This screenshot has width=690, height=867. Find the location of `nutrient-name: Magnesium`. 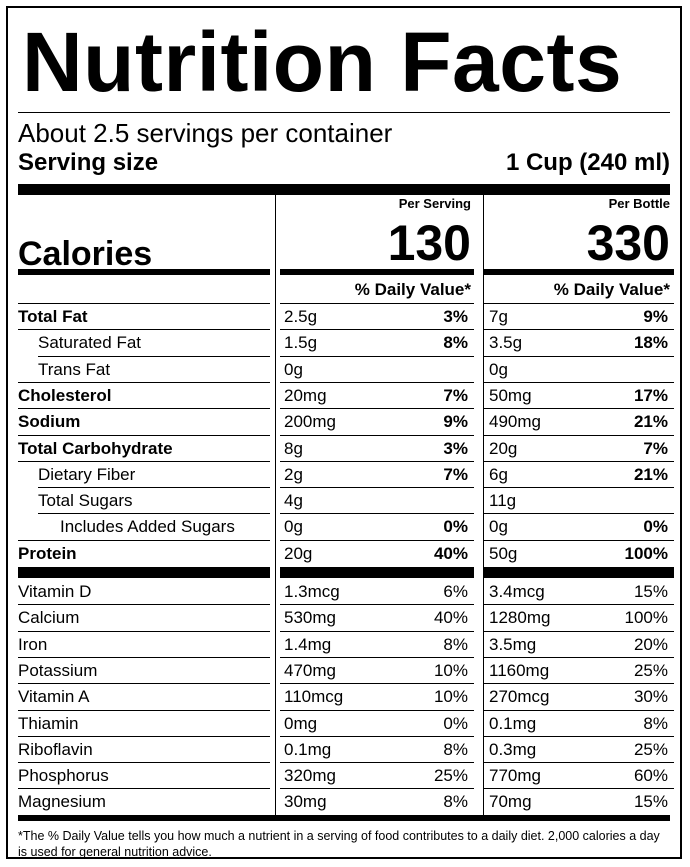

nutrient-name: Magnesium is located at coordinates (62, 802).